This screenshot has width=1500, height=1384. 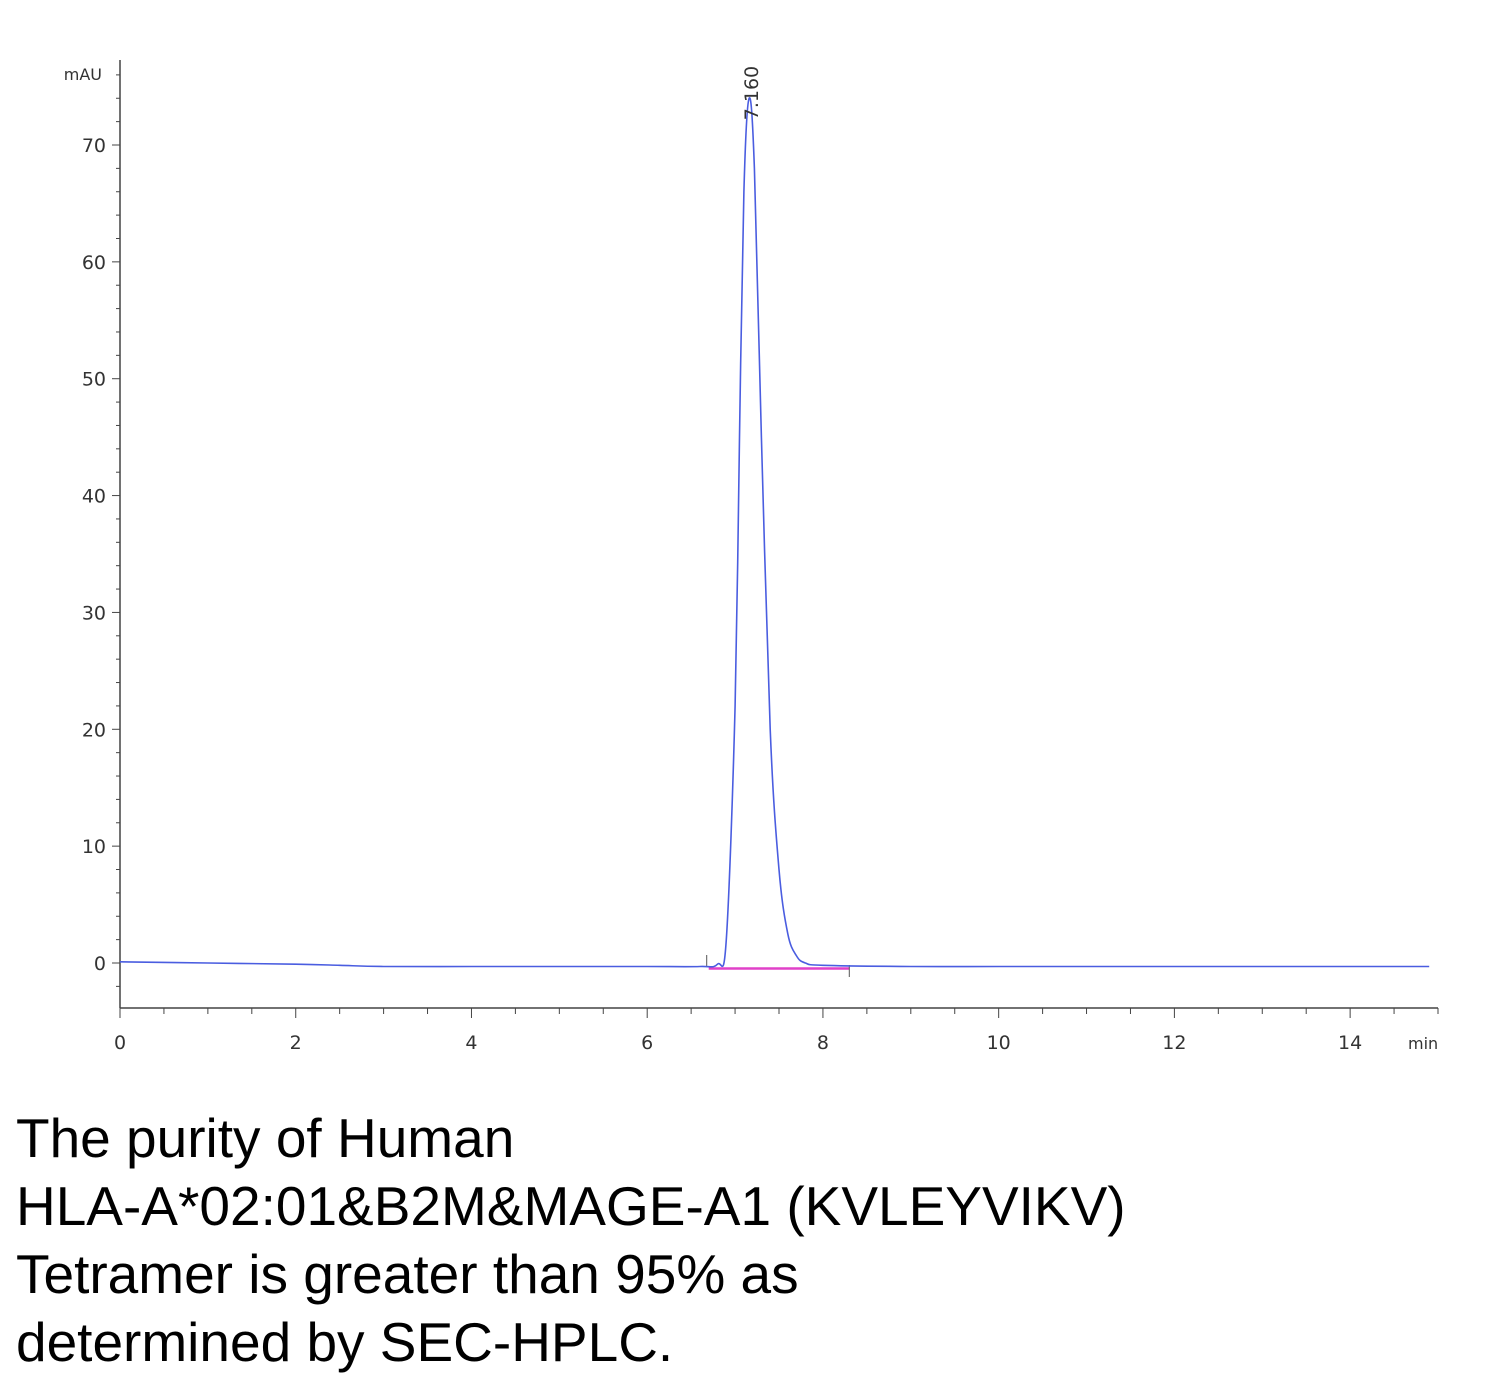 What do you see at coordinates (471, 1043) in the screenshot?
I see `x-tick-label: 4` at bounding box center [471, 1043].